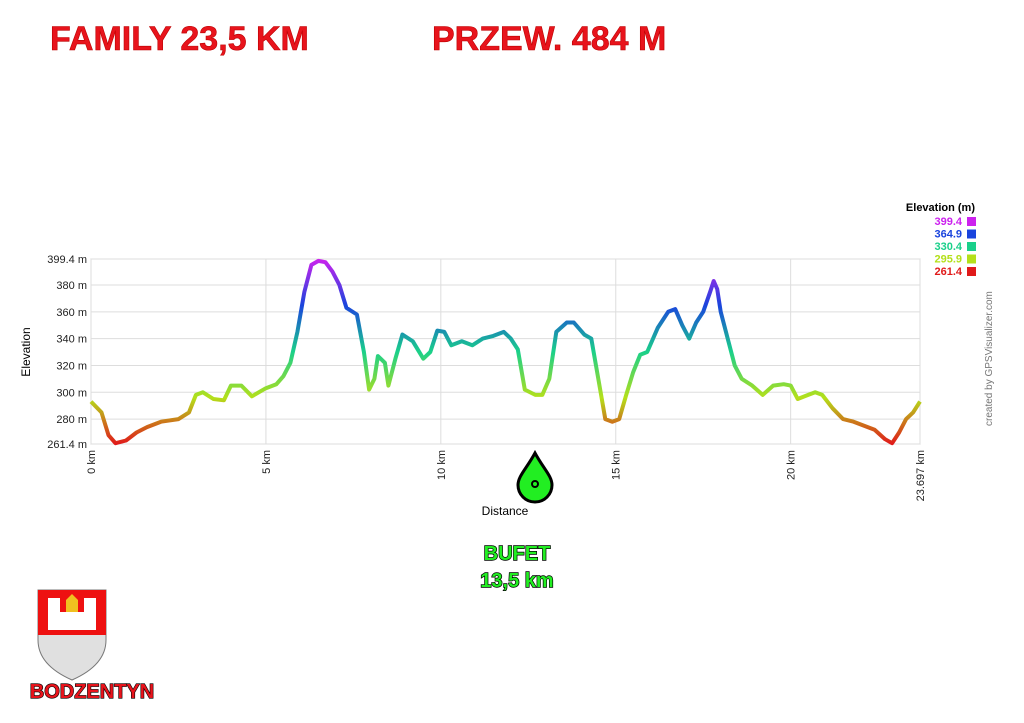 This screenshot has height=723, width=1024. I want to click on y-tick-label: 320 m, so click(71, 366).